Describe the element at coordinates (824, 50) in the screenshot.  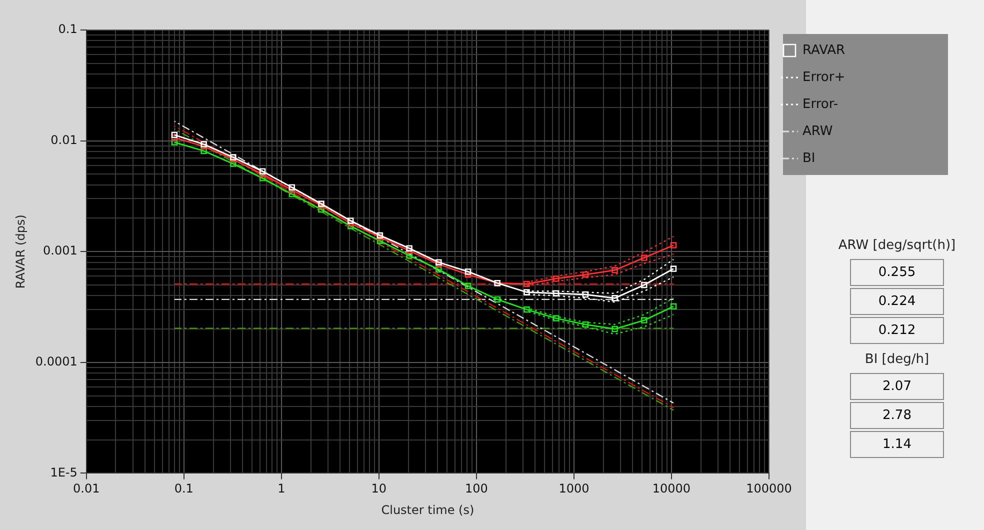
I see `legend-label: RAVAR` at that location.